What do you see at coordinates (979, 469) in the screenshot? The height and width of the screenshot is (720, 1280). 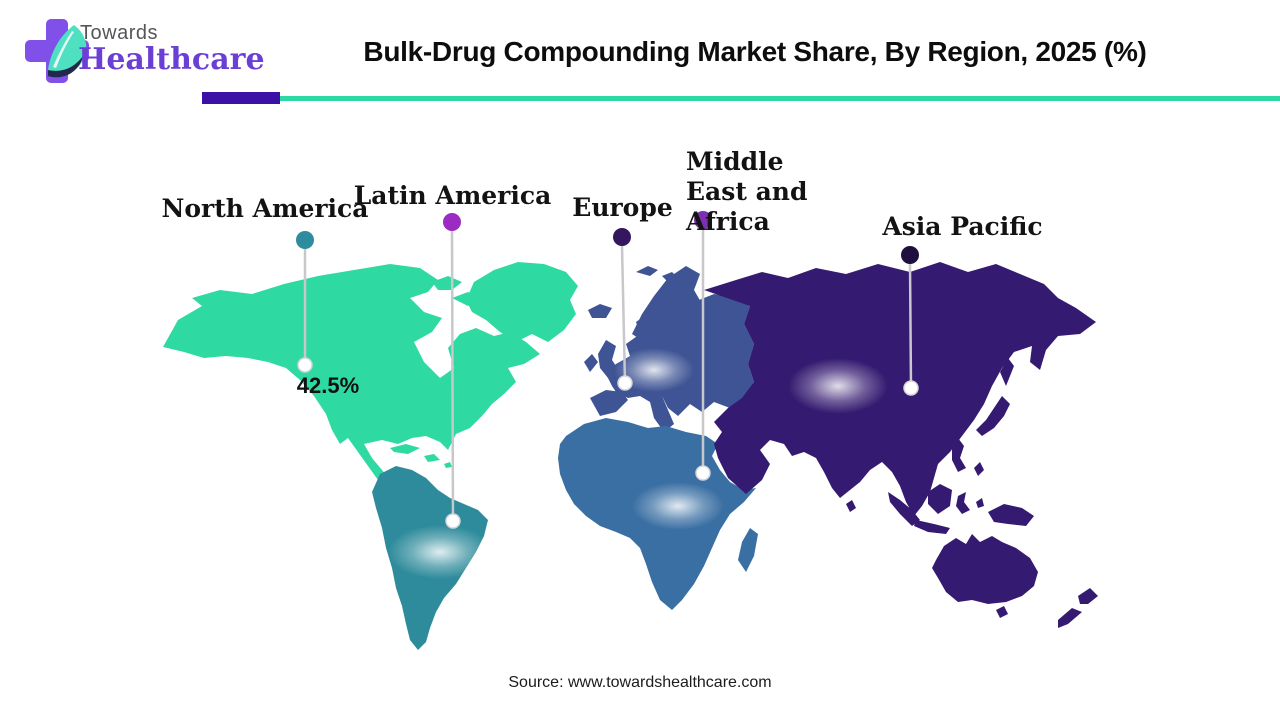 I see `taiwan` at bounding box center [979, 469].